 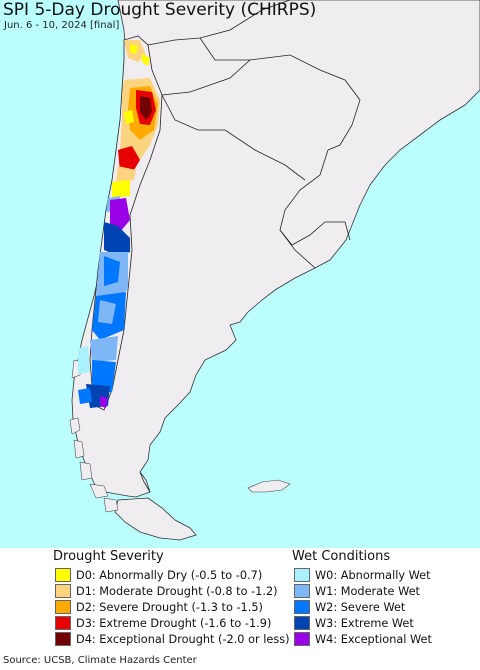 What do you see at coordinates (108, 556) in the screenshot?
I see `drought-legend-heading: Drought Severity` at bounding box center [108, 556].